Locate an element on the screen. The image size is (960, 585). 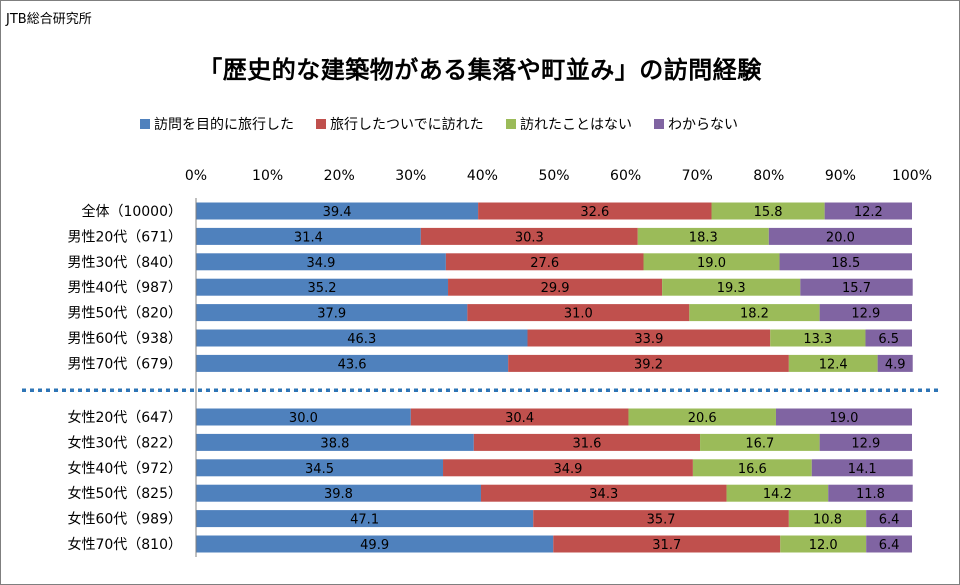
data-label: 18.3 is located at coordinates (703, 237).